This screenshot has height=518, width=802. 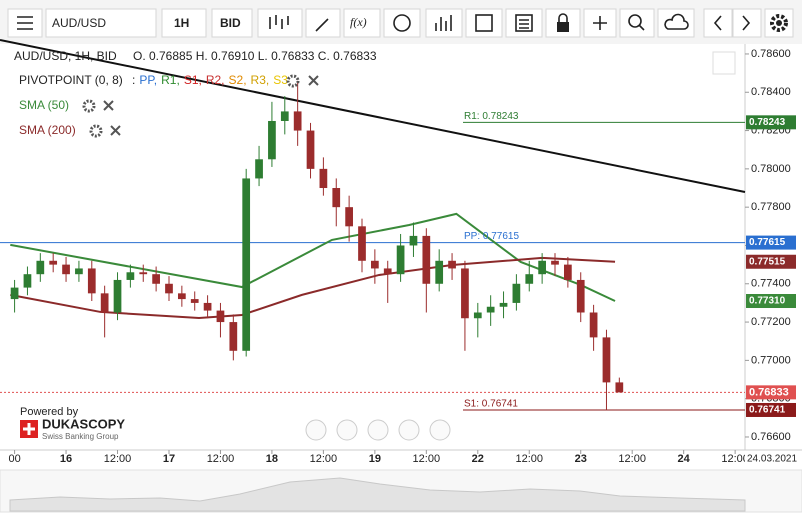 What do you see at coordinates (184, 23) in the screenshot?
I see `timeframe-button: 1H` at bounding box center [184, 23].